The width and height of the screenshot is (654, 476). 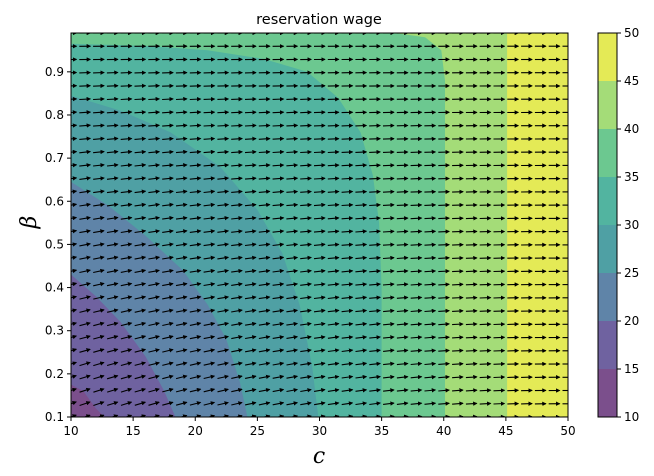 What do you see at coordinates (54, 115) in the screenshot?
I see `y-tick-label: 0.8` at bounding box center [54, 115].